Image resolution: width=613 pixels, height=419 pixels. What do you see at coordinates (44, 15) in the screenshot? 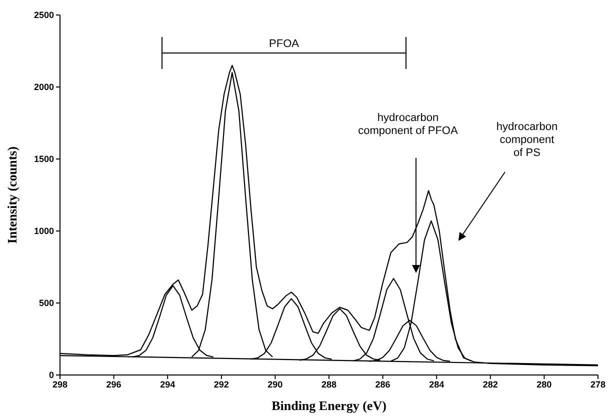
I see `y-tick-label: 2500` at bounding box center [44, 15].